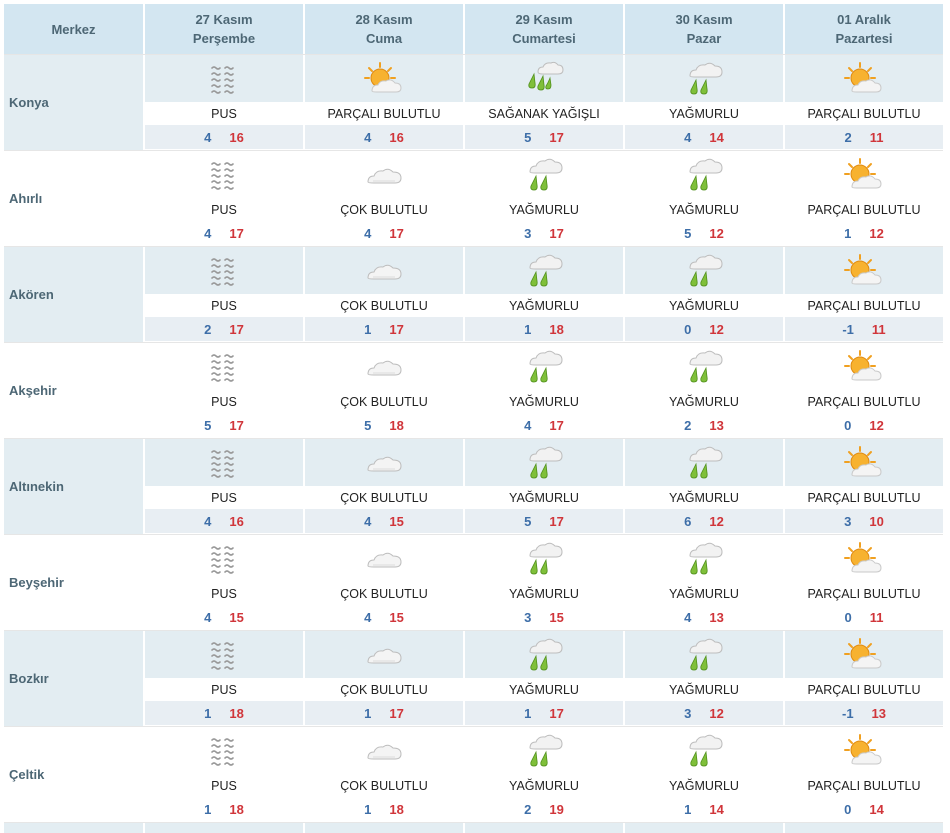 Image resolution: width=950 pixels, height=833 pixels. Describe the element at coordinates (864, 521) in the screenshot. I see `temperature-range: 3 10` at that location.